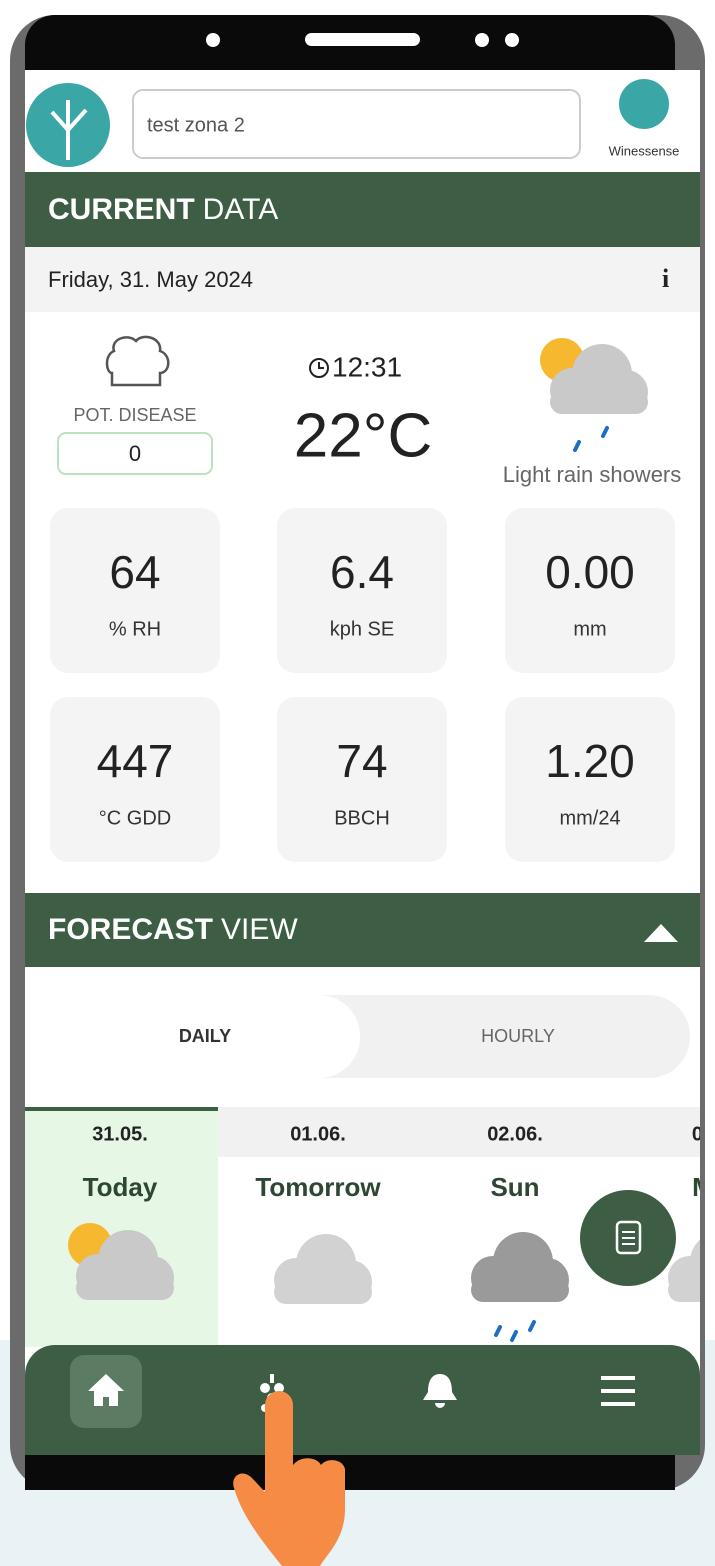  Describe the element at coordinates (618, 1391) in the screenshot. I see `nav-menu` at that location.